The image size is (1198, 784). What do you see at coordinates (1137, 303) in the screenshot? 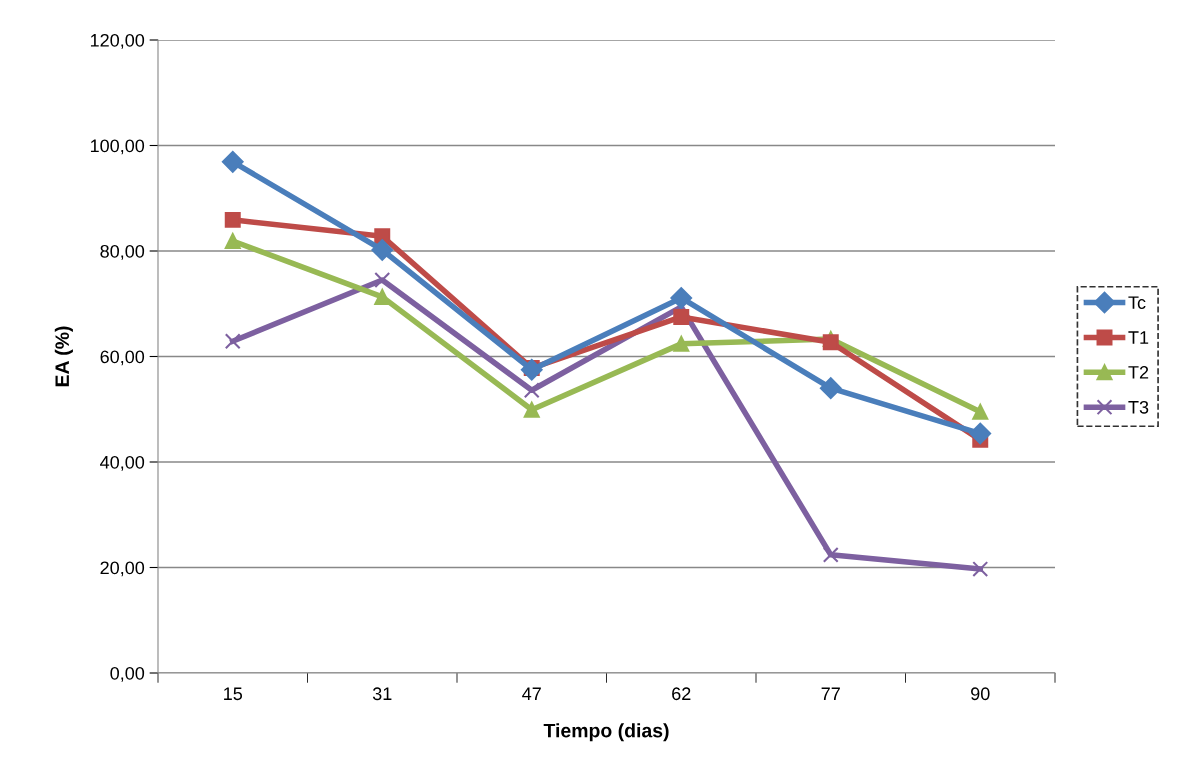
I see `legend-label: Tc` at bounding box center [1137, 303].